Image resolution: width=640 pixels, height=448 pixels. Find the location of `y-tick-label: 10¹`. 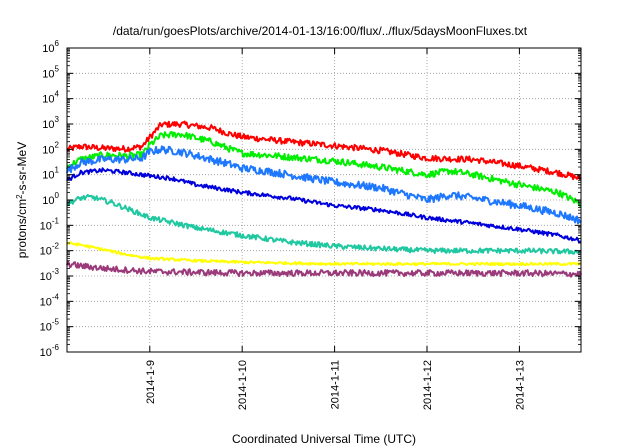

y-tick-label: 10¹ is located at coordinates (50, 174).